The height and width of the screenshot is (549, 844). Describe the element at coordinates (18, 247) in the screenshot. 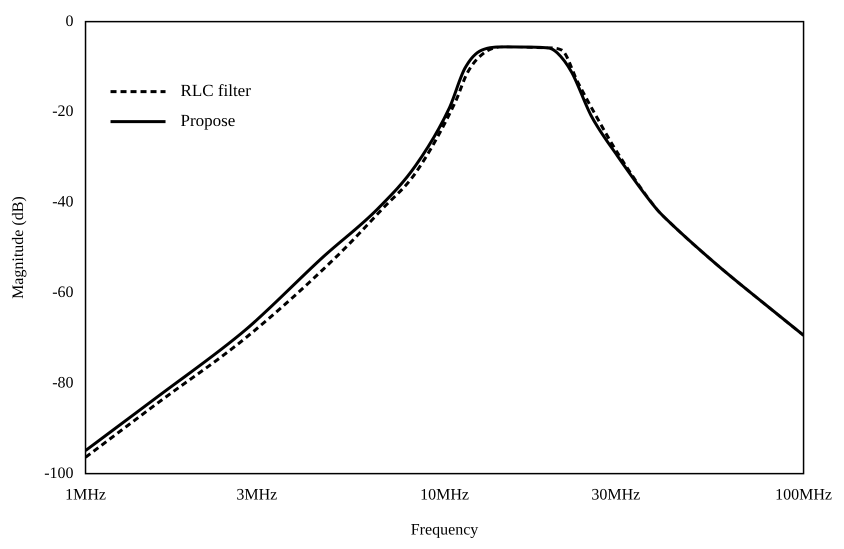

I see `y-axis-title: Magnitude (dB)` at that location.